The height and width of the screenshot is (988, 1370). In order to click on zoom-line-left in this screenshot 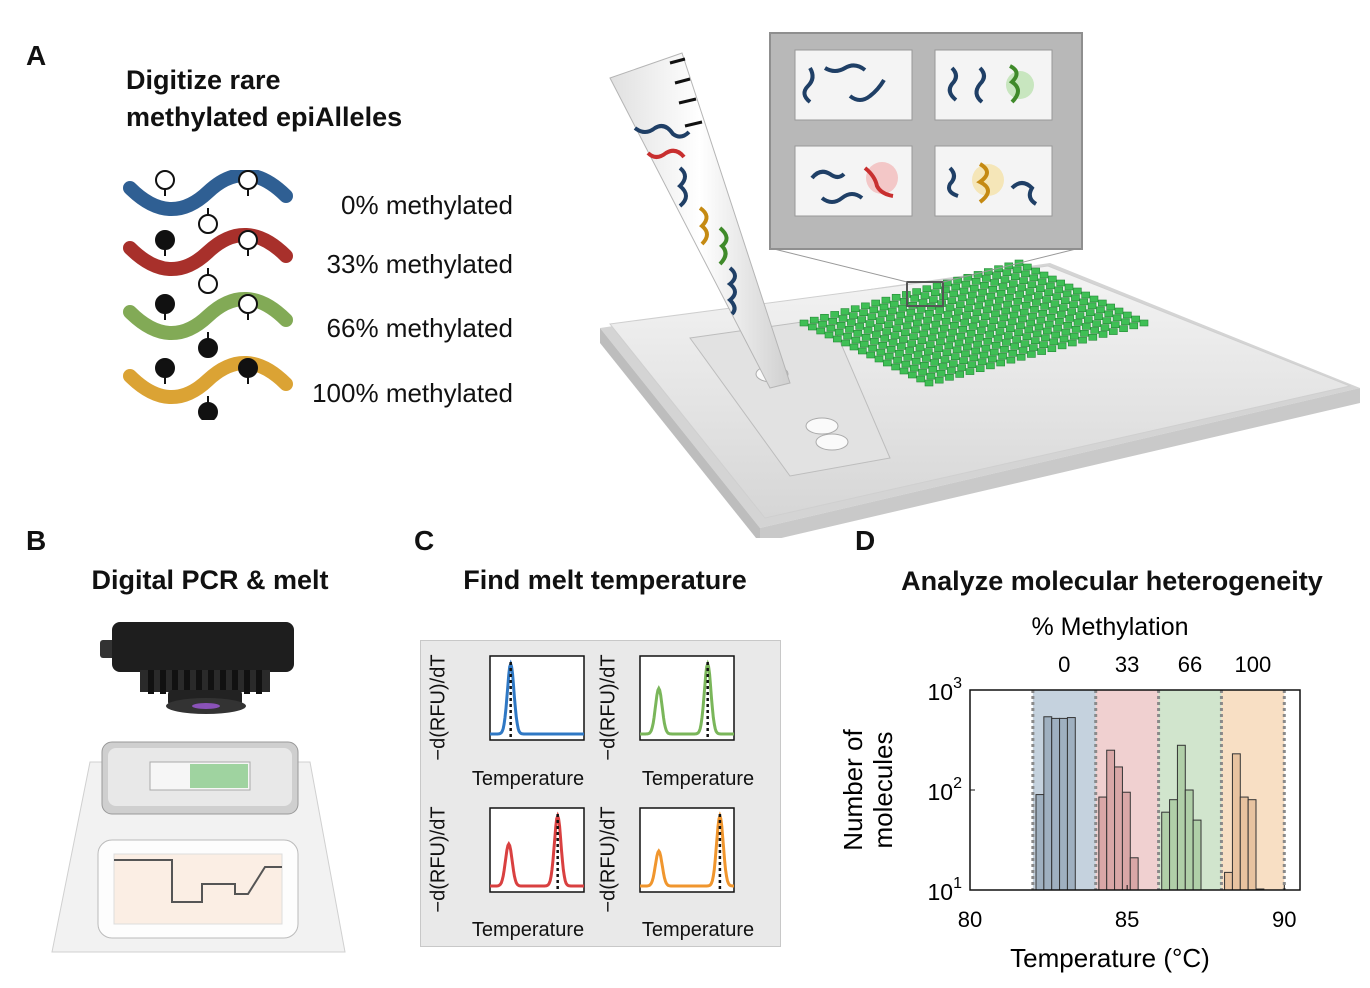, I will do `click(838, 265)`.